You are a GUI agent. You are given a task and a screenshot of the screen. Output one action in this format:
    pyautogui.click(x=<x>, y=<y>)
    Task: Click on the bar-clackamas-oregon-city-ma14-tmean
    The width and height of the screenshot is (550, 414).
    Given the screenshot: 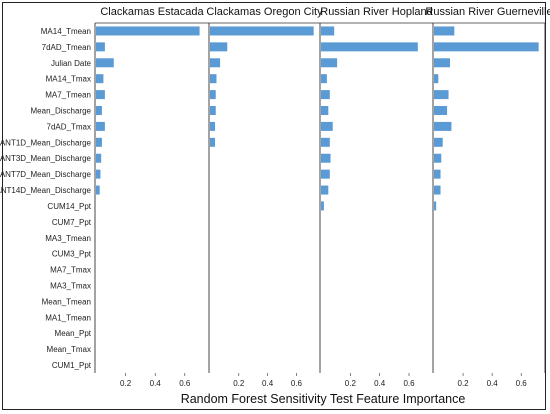 What is the action you would take?
    pyautogui.click(x=262, y=31)
    